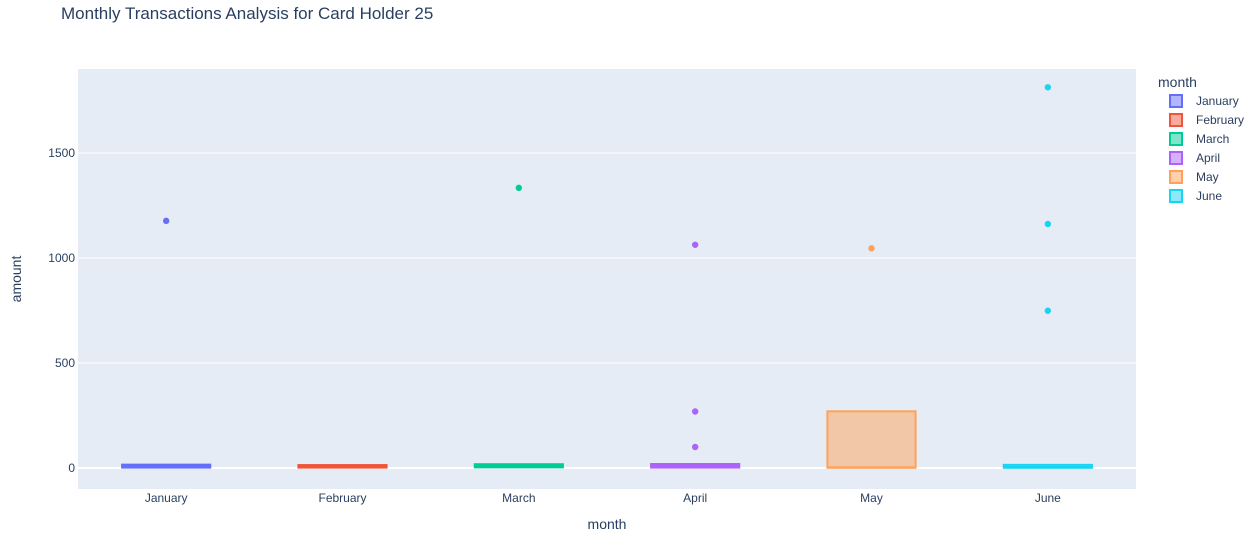 Image resolution: width=1260 pixels, height=538 pixels. I want to click on x-tick-label: May, so click(871, 498).